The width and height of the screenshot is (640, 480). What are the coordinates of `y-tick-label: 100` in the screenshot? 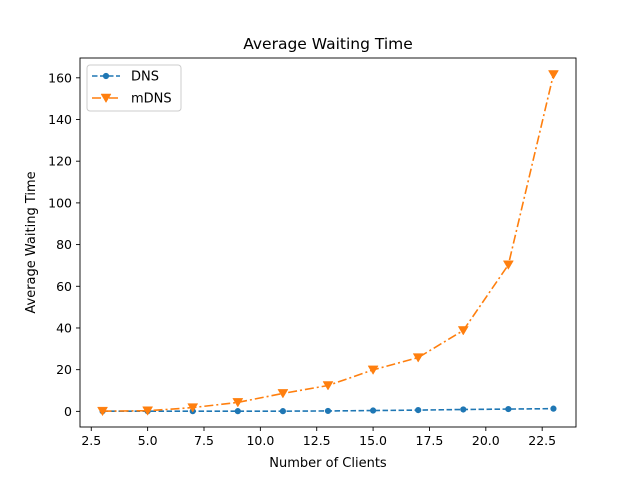 It's located at (60, 202).